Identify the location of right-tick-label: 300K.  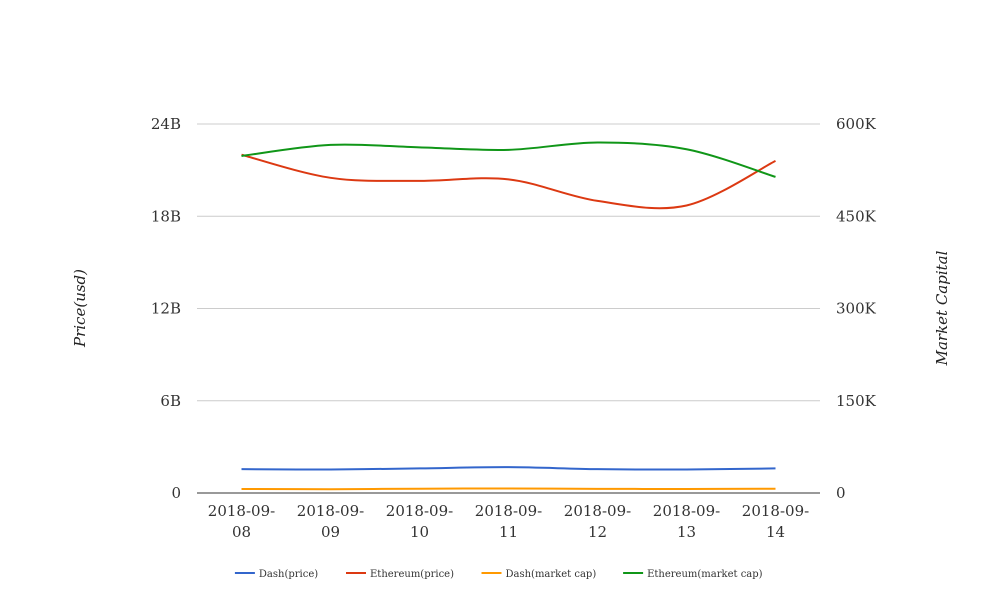
(856, 309).